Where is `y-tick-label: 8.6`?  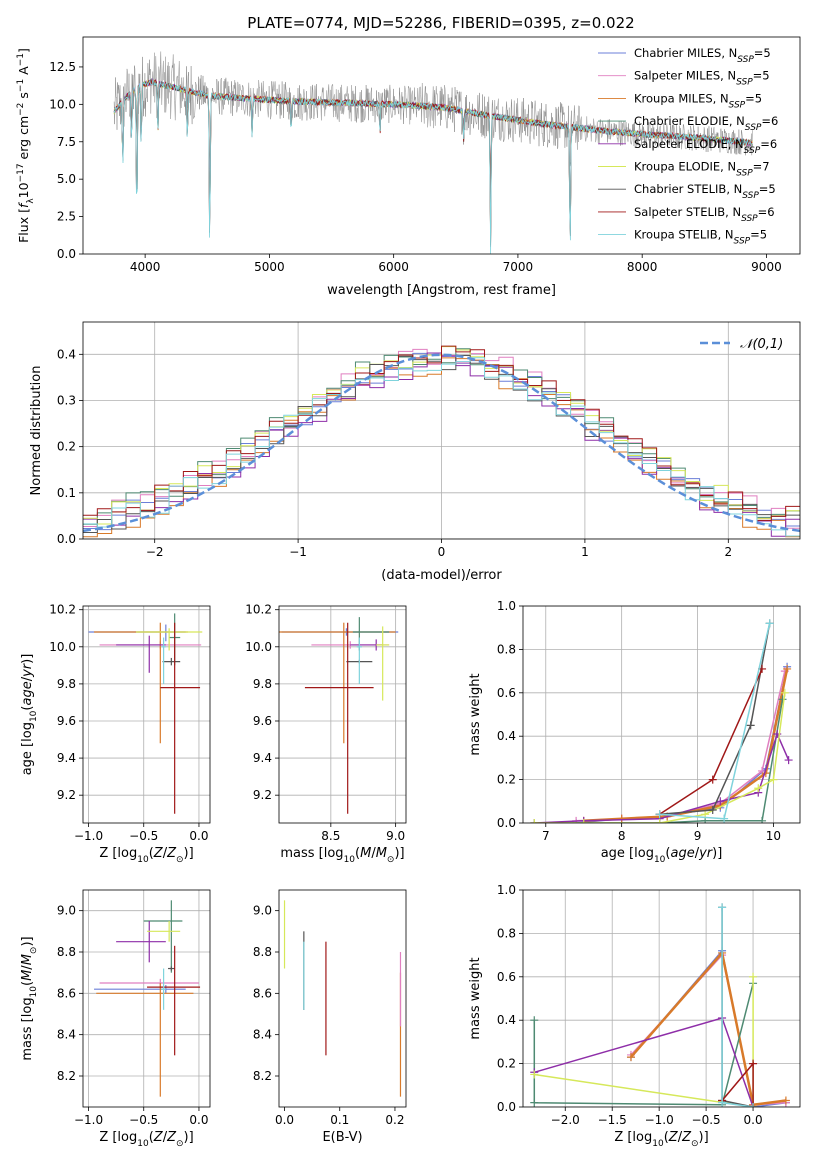
y-tick-label: 8.6 is located at coordinates (262, 993).